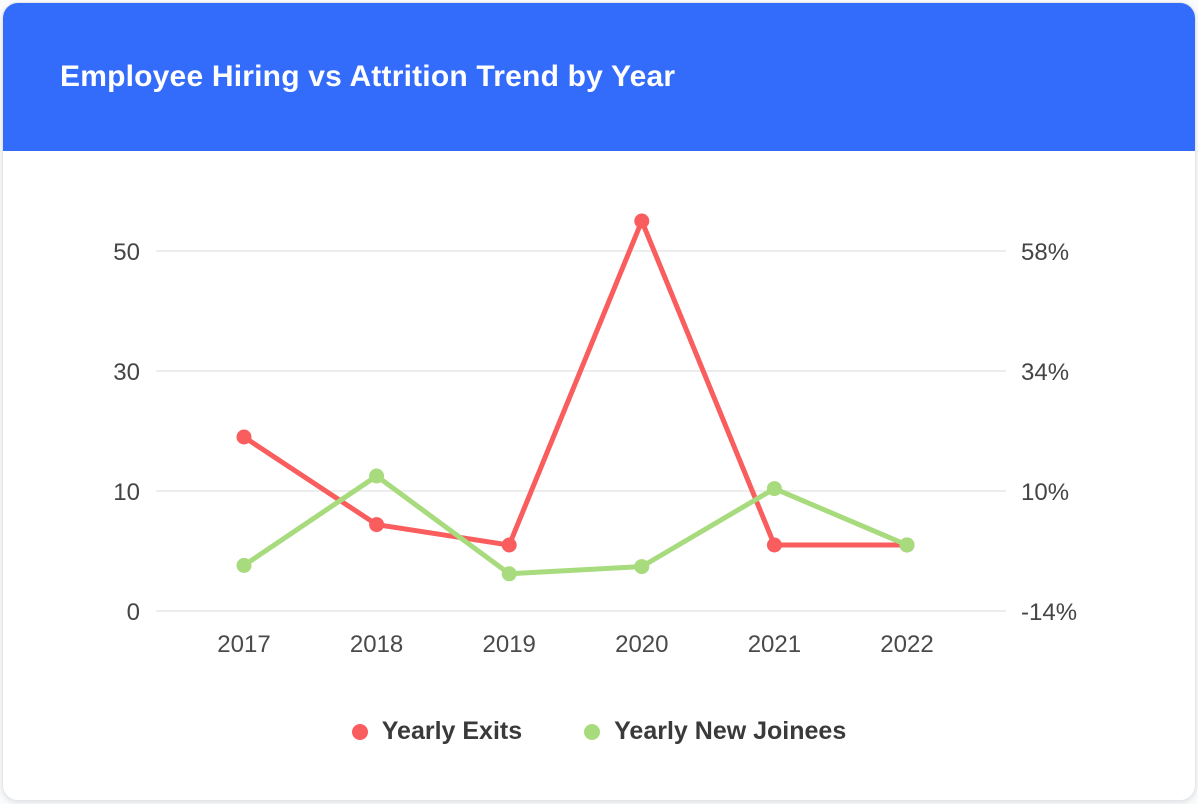 The image size is (1198, 804). What do you see at coordinates (377, 525) in the screenshot?
I see `data-point-yearly-exits-2018` at bounding box center [377, 525].